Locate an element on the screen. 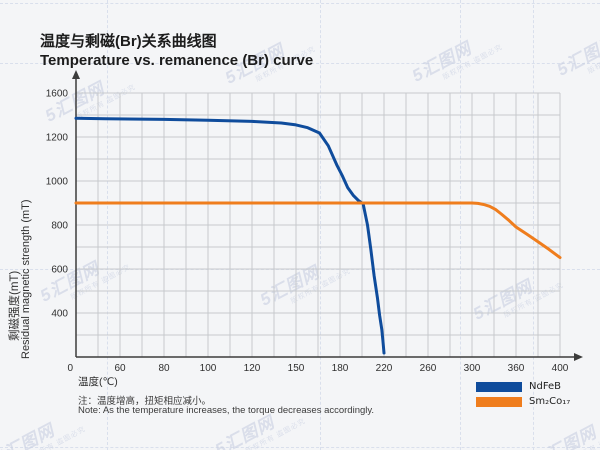 The width and height of the screenshot is (600, 450). x-tick-label: 400 is located at coordinates (560, 368).